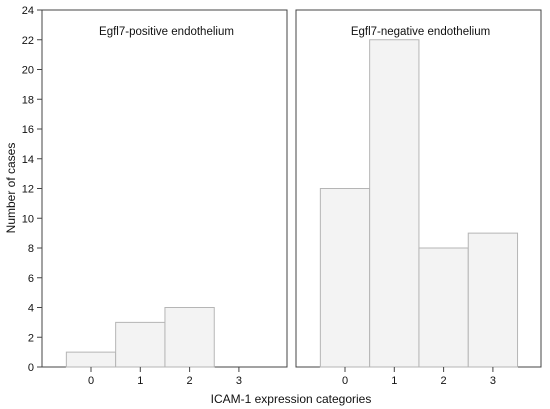 The image size is (550, 409). I want to click on y-tick-label: 22, so click(28, 41).